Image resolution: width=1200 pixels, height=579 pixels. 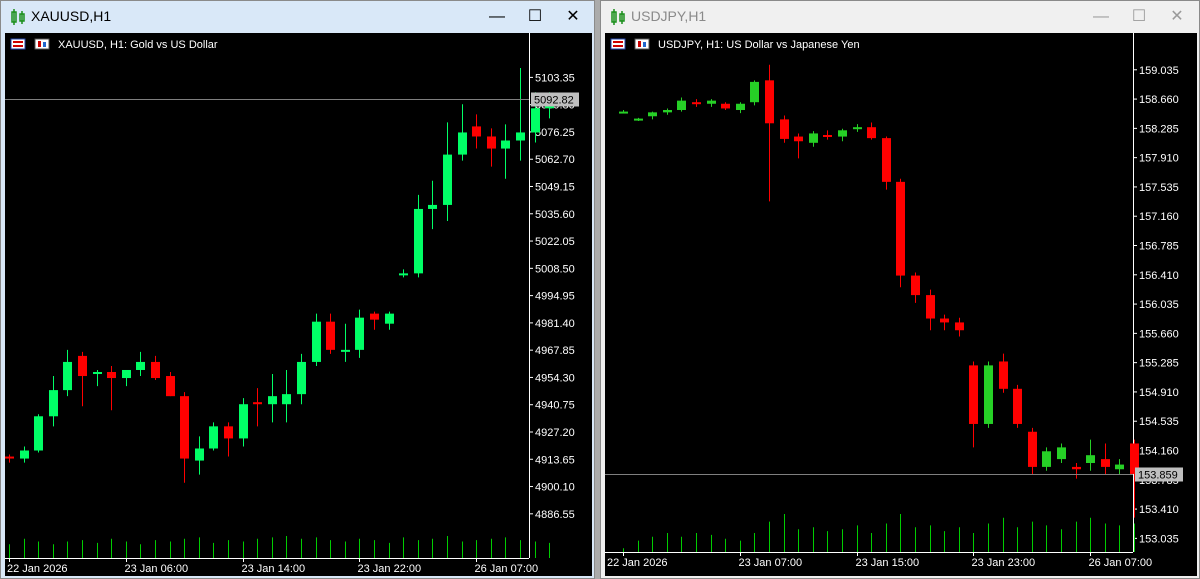 I want to click on last-price-box, so click(x=555, y=99).